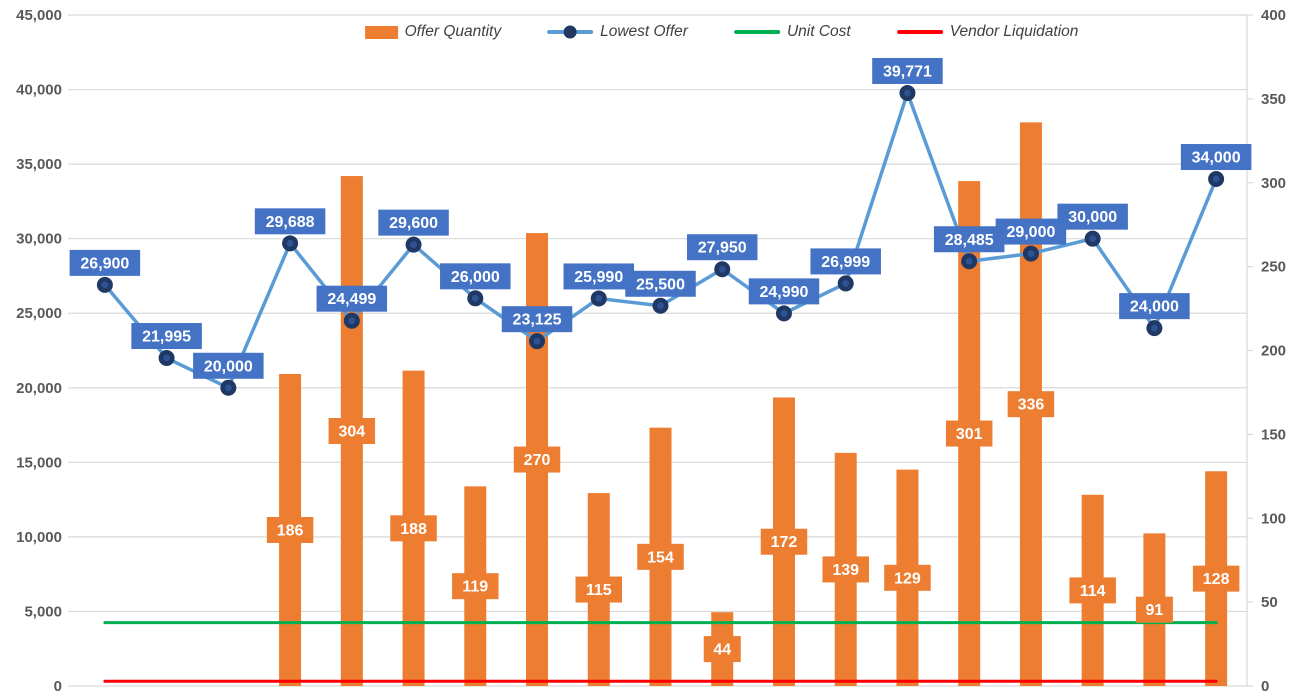  I want to click on line-data-label: 25,500, so click(660, 284).